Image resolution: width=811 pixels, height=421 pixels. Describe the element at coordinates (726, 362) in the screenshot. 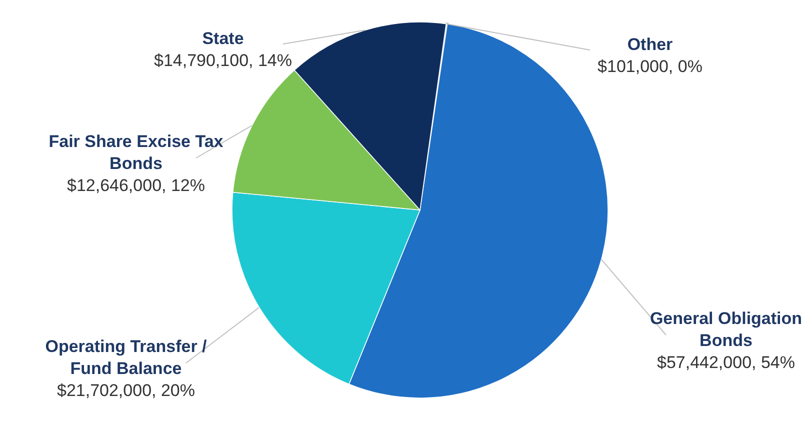

I see `data-label: $57,442,000, 54%` at that location.